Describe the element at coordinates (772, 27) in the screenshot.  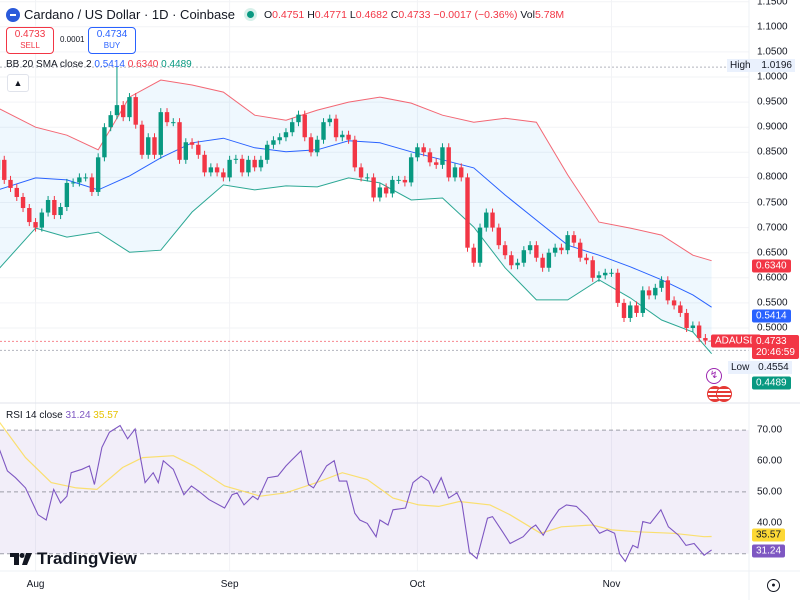
I see `price-tick-label: 1.1000` at that location.